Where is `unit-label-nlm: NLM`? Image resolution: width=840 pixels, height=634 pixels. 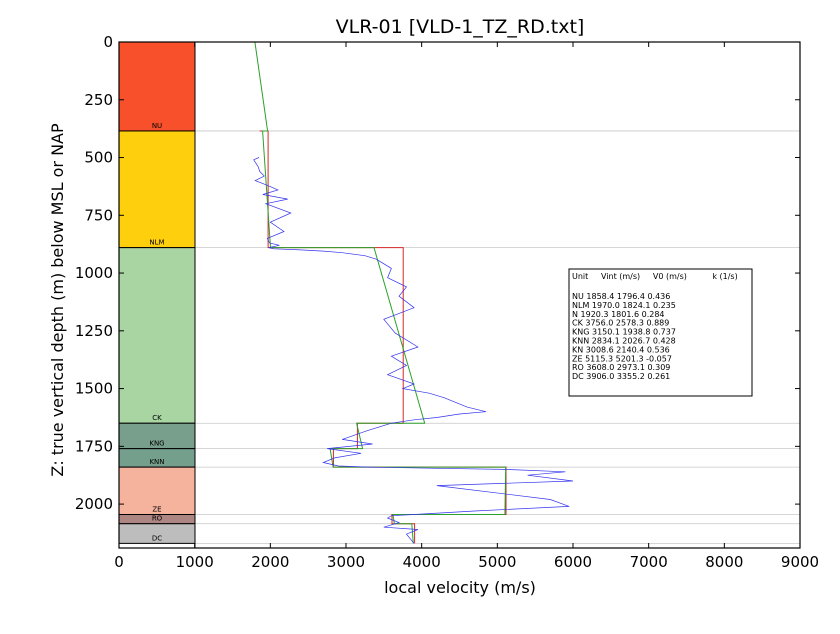
unit-label-nlm: NLM is located at coordinates (156, 243).